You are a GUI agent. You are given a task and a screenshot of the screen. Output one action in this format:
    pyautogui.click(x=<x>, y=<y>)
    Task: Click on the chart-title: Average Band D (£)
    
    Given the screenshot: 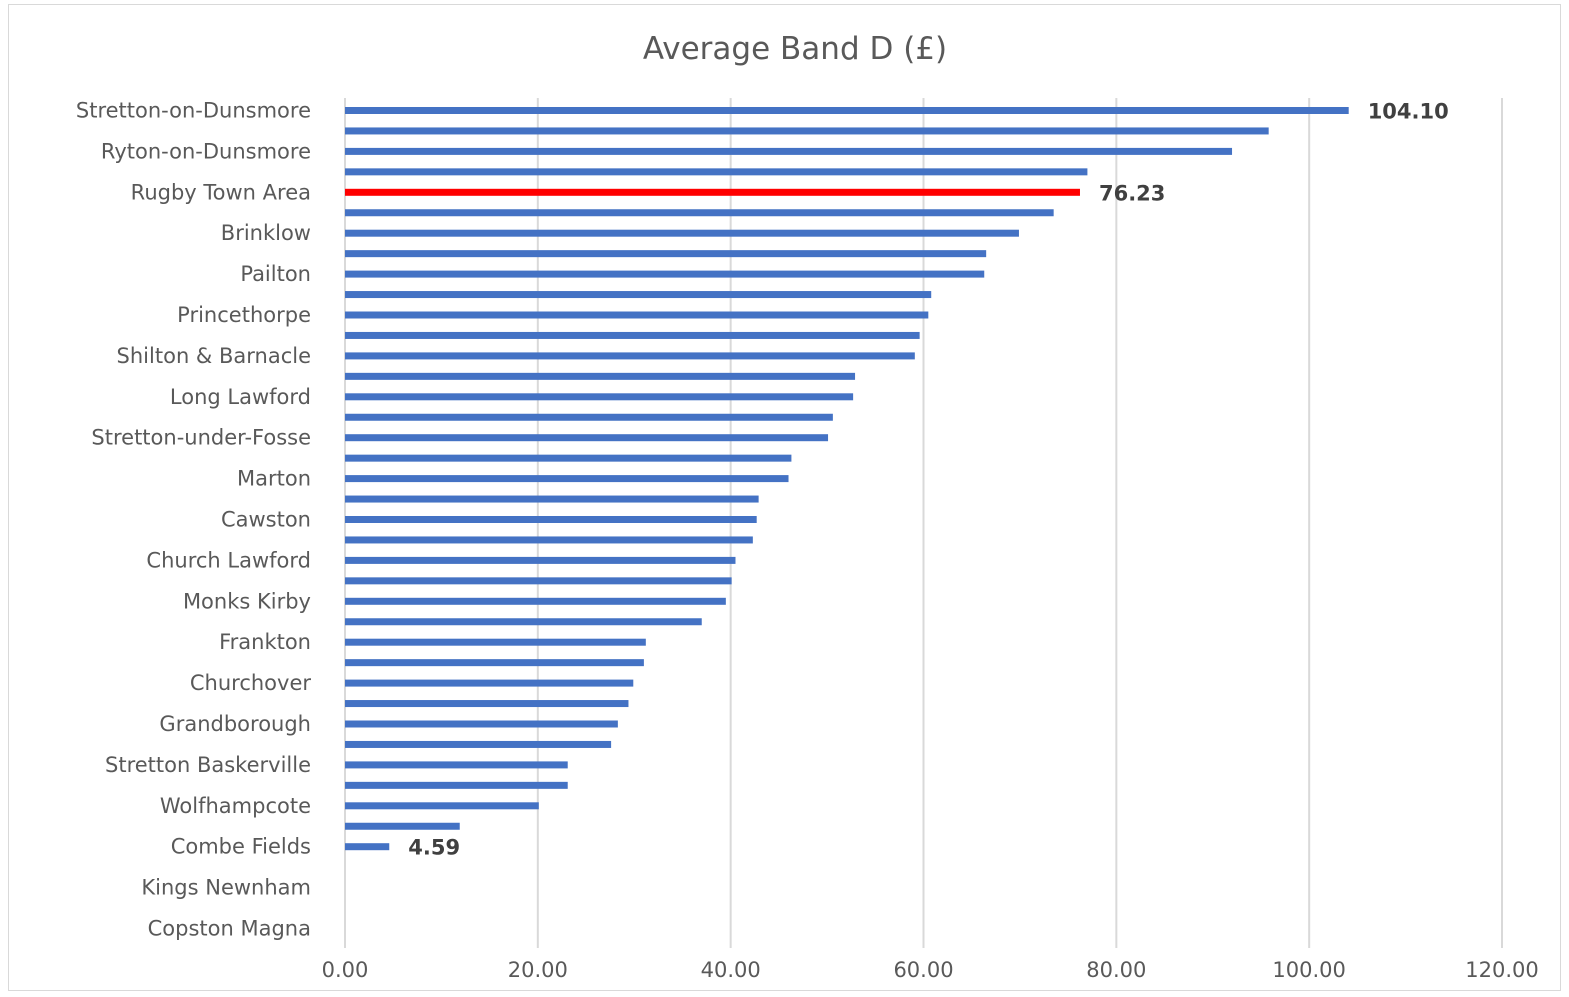 What is the action you would take?
    pyautogui.click(x=795, y=49)
    